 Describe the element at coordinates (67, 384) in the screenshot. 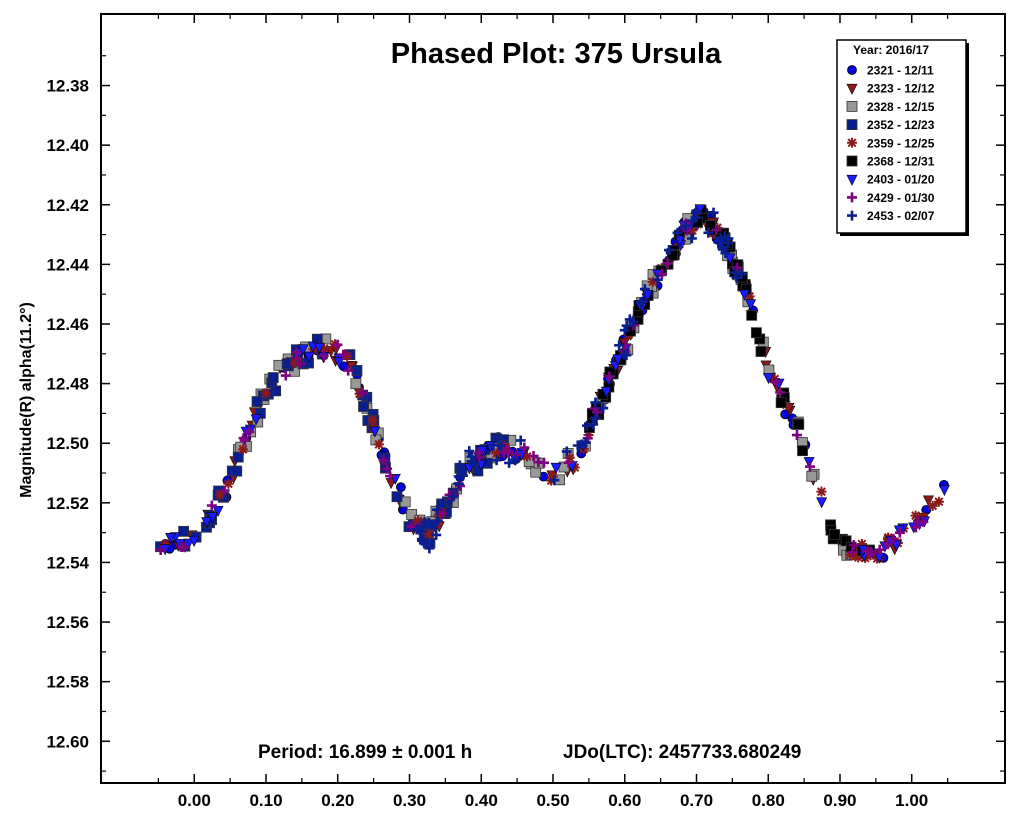

I see `y-tick-label: 12.48` at that location.